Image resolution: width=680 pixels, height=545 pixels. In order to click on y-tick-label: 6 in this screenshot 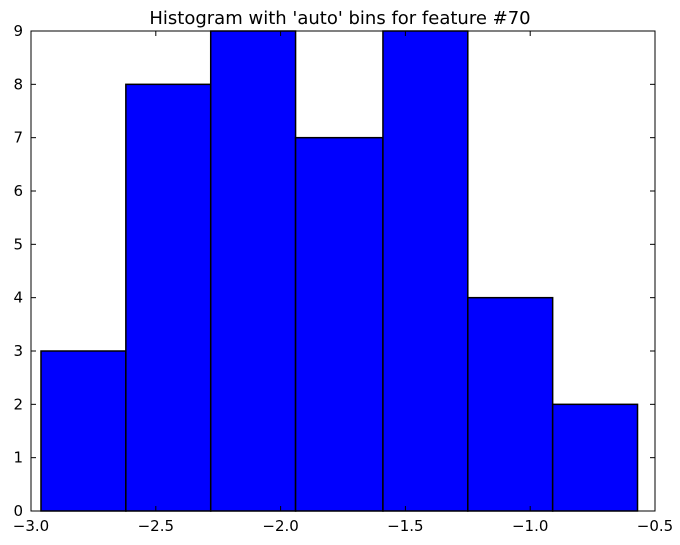, I will do `click(18, 191)`.